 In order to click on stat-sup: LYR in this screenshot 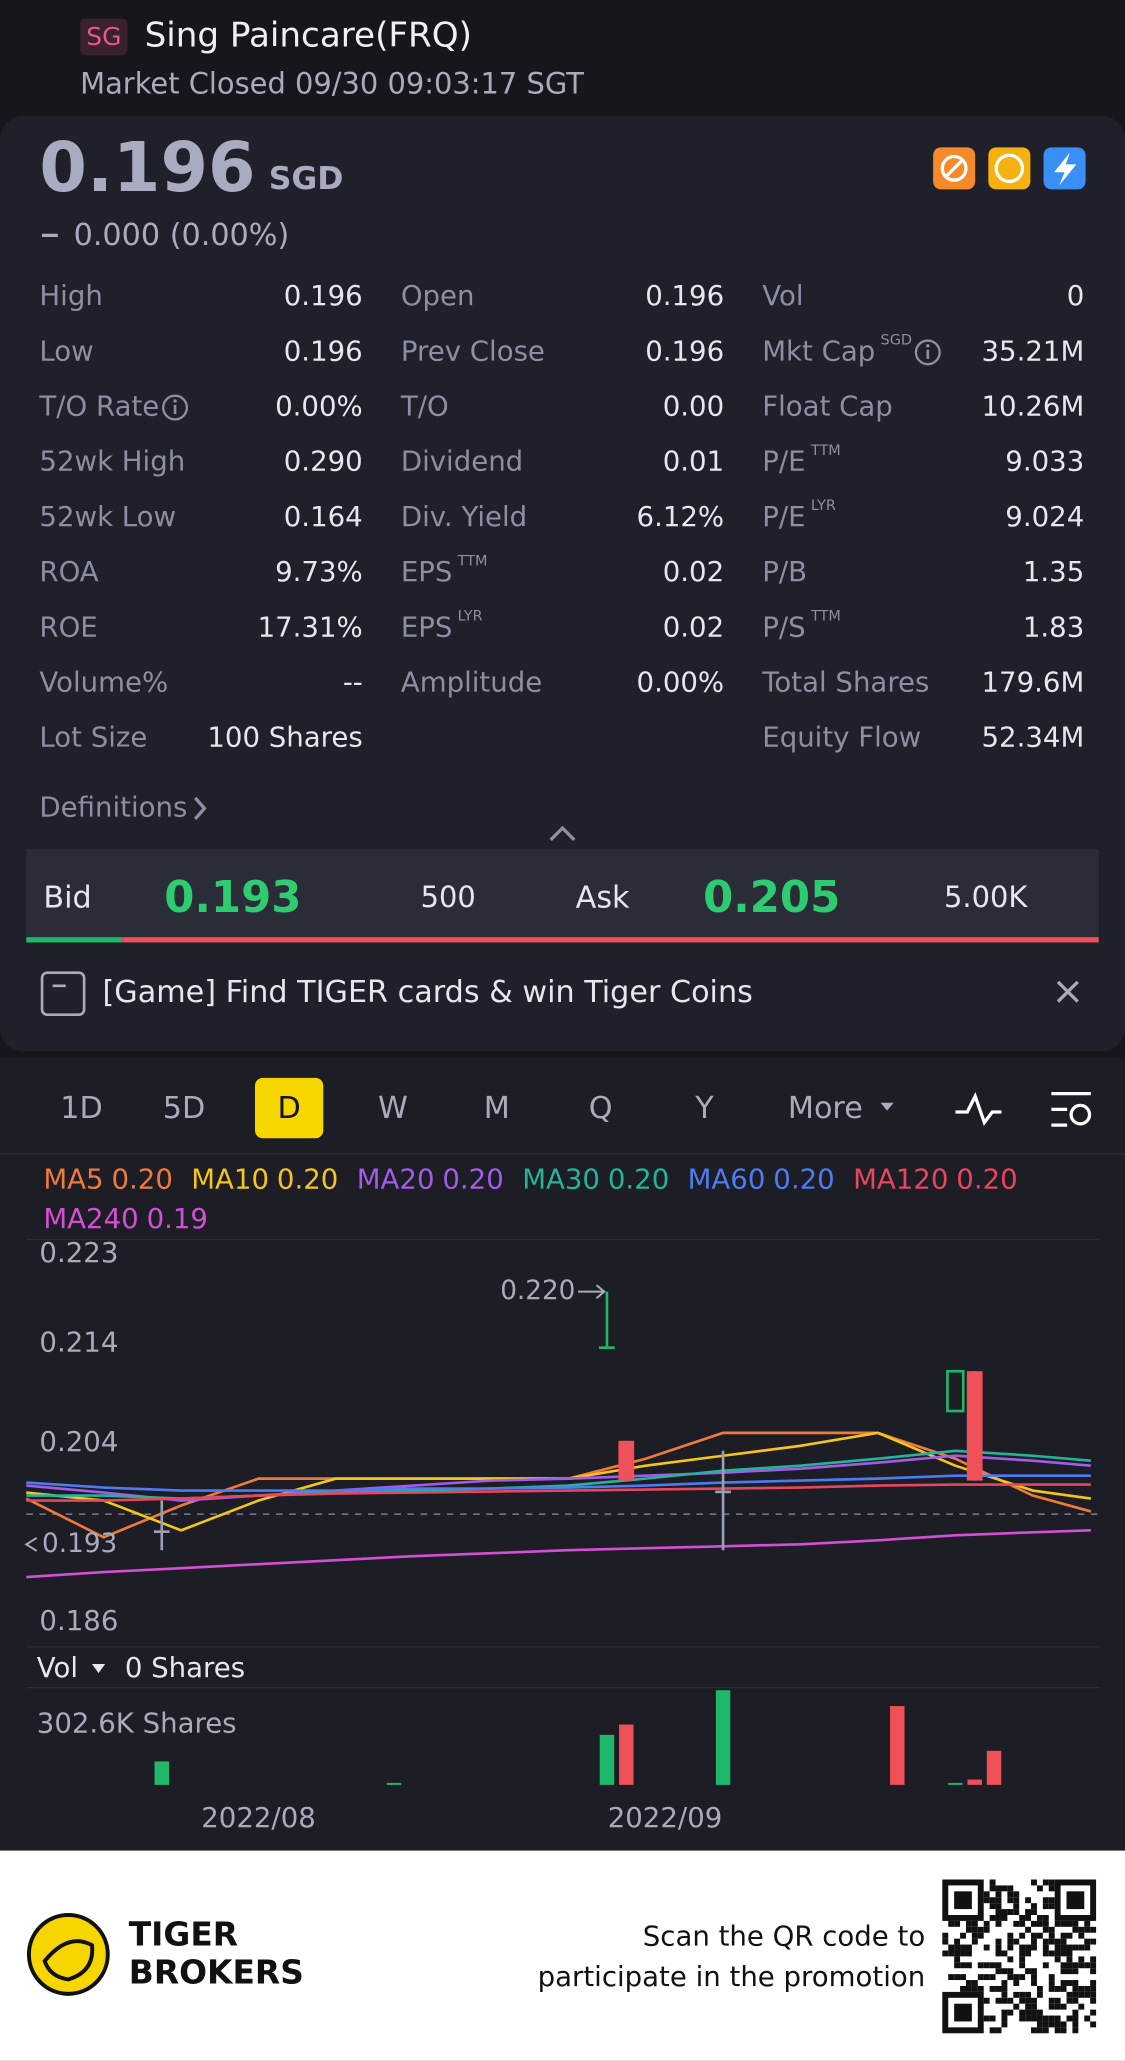, I will do `click(470, 617)`.